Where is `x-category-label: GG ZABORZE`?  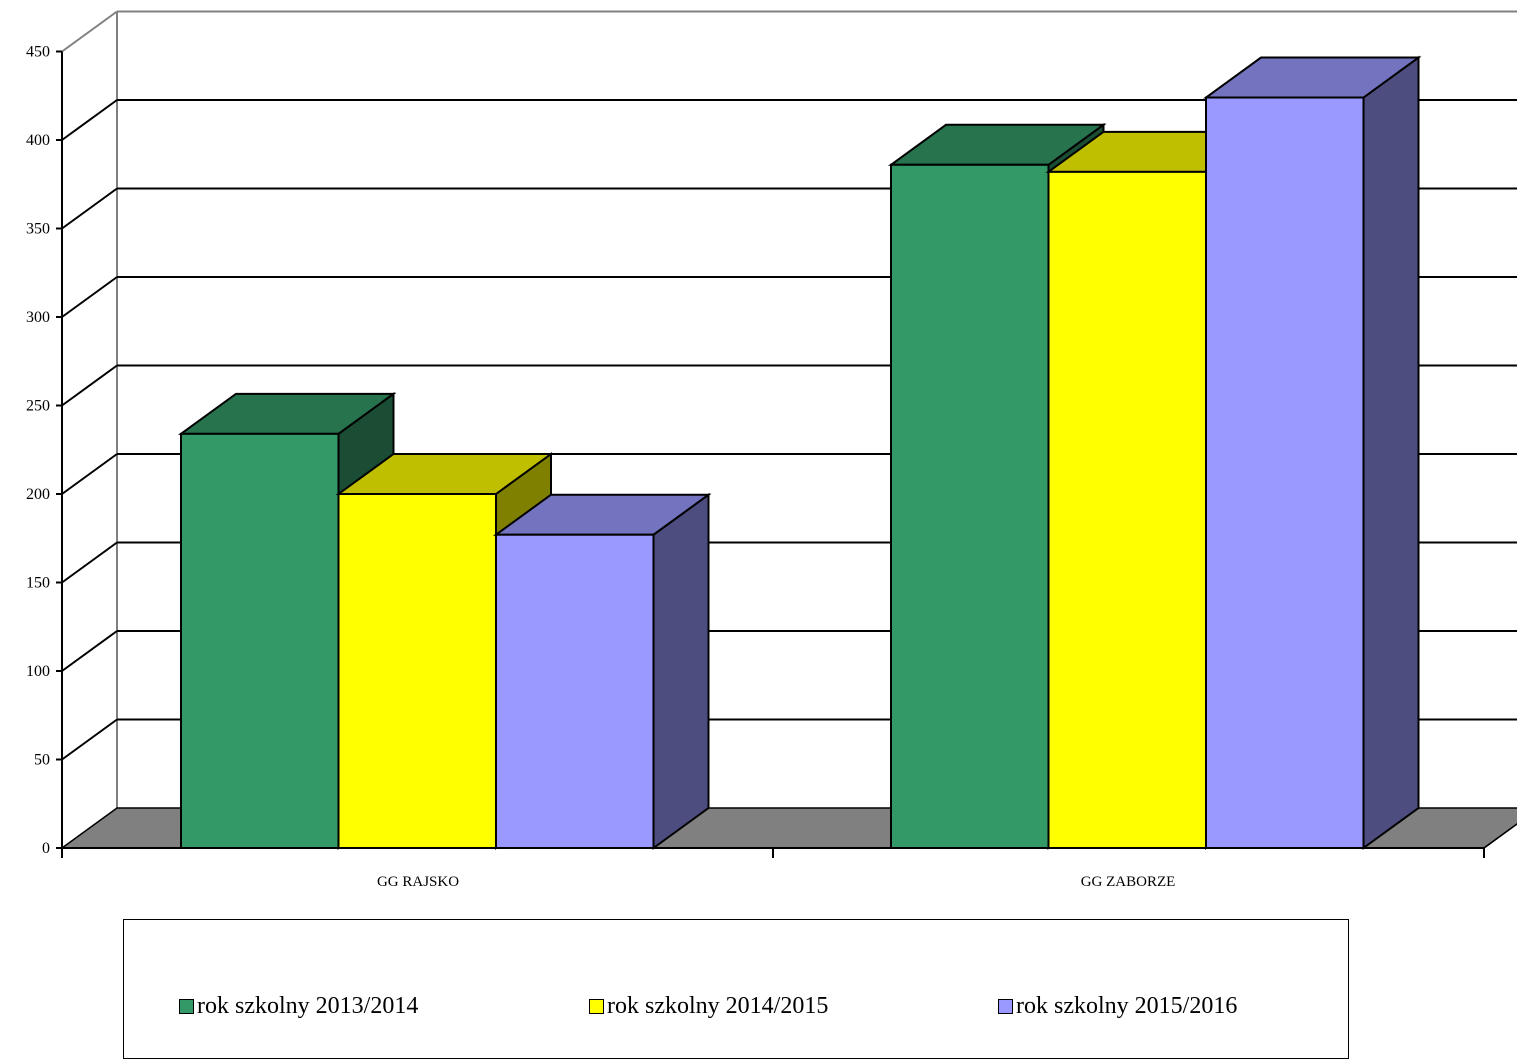 x-category-label: GG ZABORZE is located at coordinates (1128, 882).